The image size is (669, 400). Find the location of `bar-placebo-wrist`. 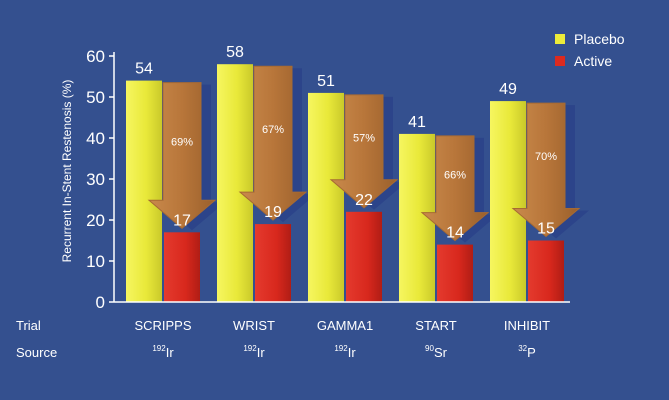

bar-placebo-wrist is located at coordinates (235, 183).